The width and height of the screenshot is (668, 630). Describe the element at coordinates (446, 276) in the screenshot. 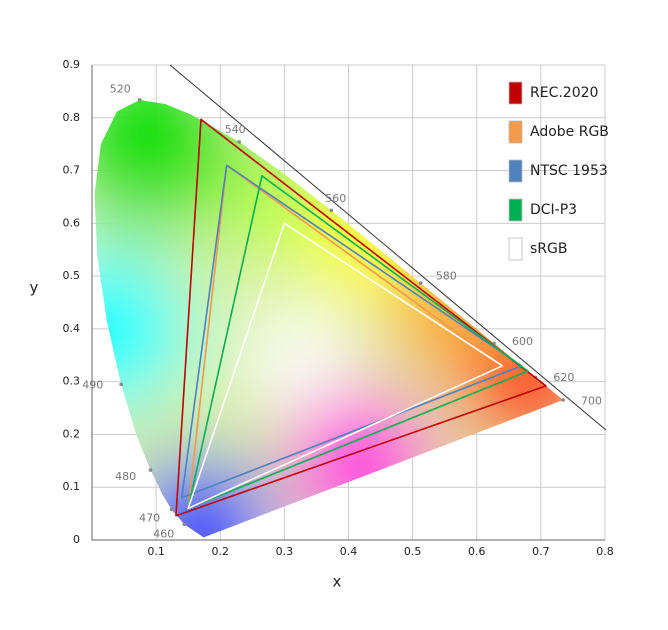

I see `wavelength-label: 580` at that location.